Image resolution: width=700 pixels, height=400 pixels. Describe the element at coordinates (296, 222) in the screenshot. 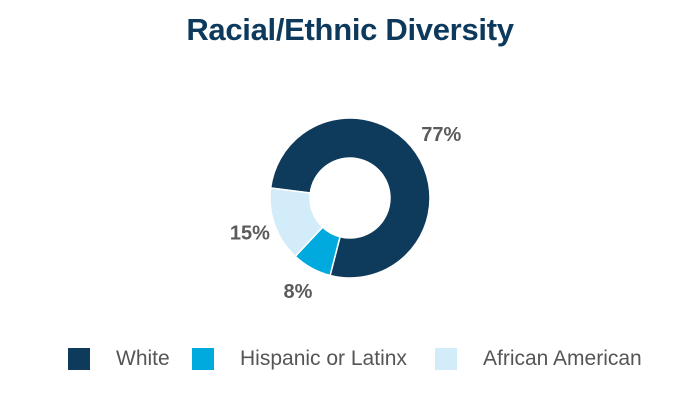

I see `slice-african-american` at that location.